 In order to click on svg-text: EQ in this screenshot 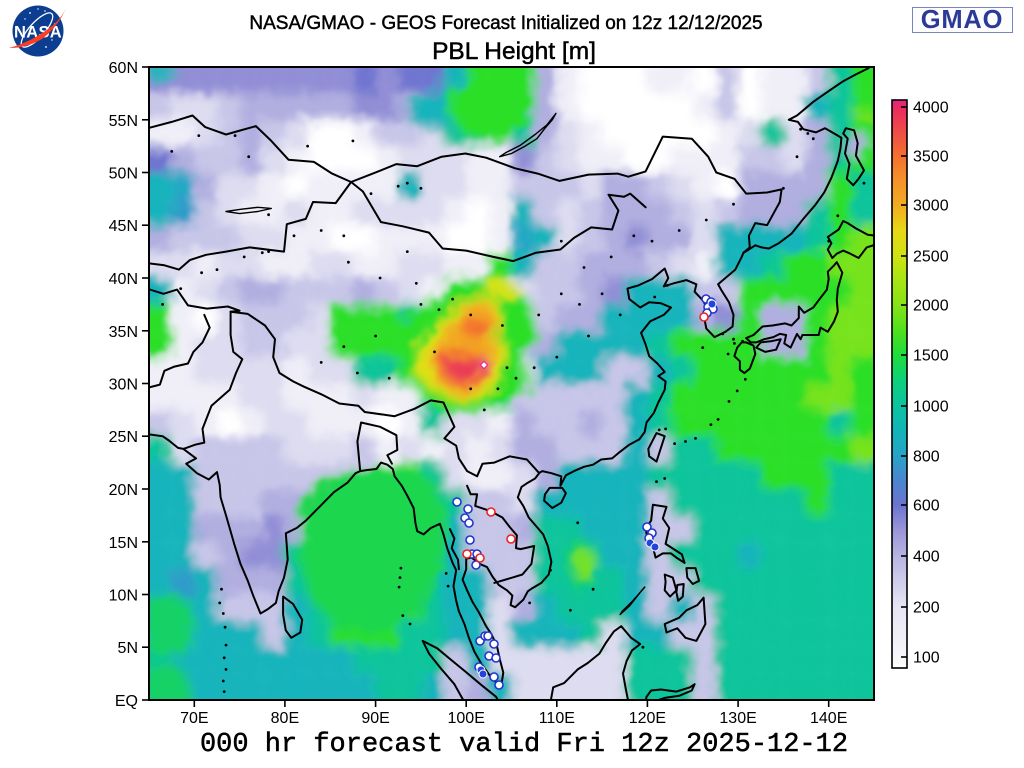, I will do `click(126, 701)`.